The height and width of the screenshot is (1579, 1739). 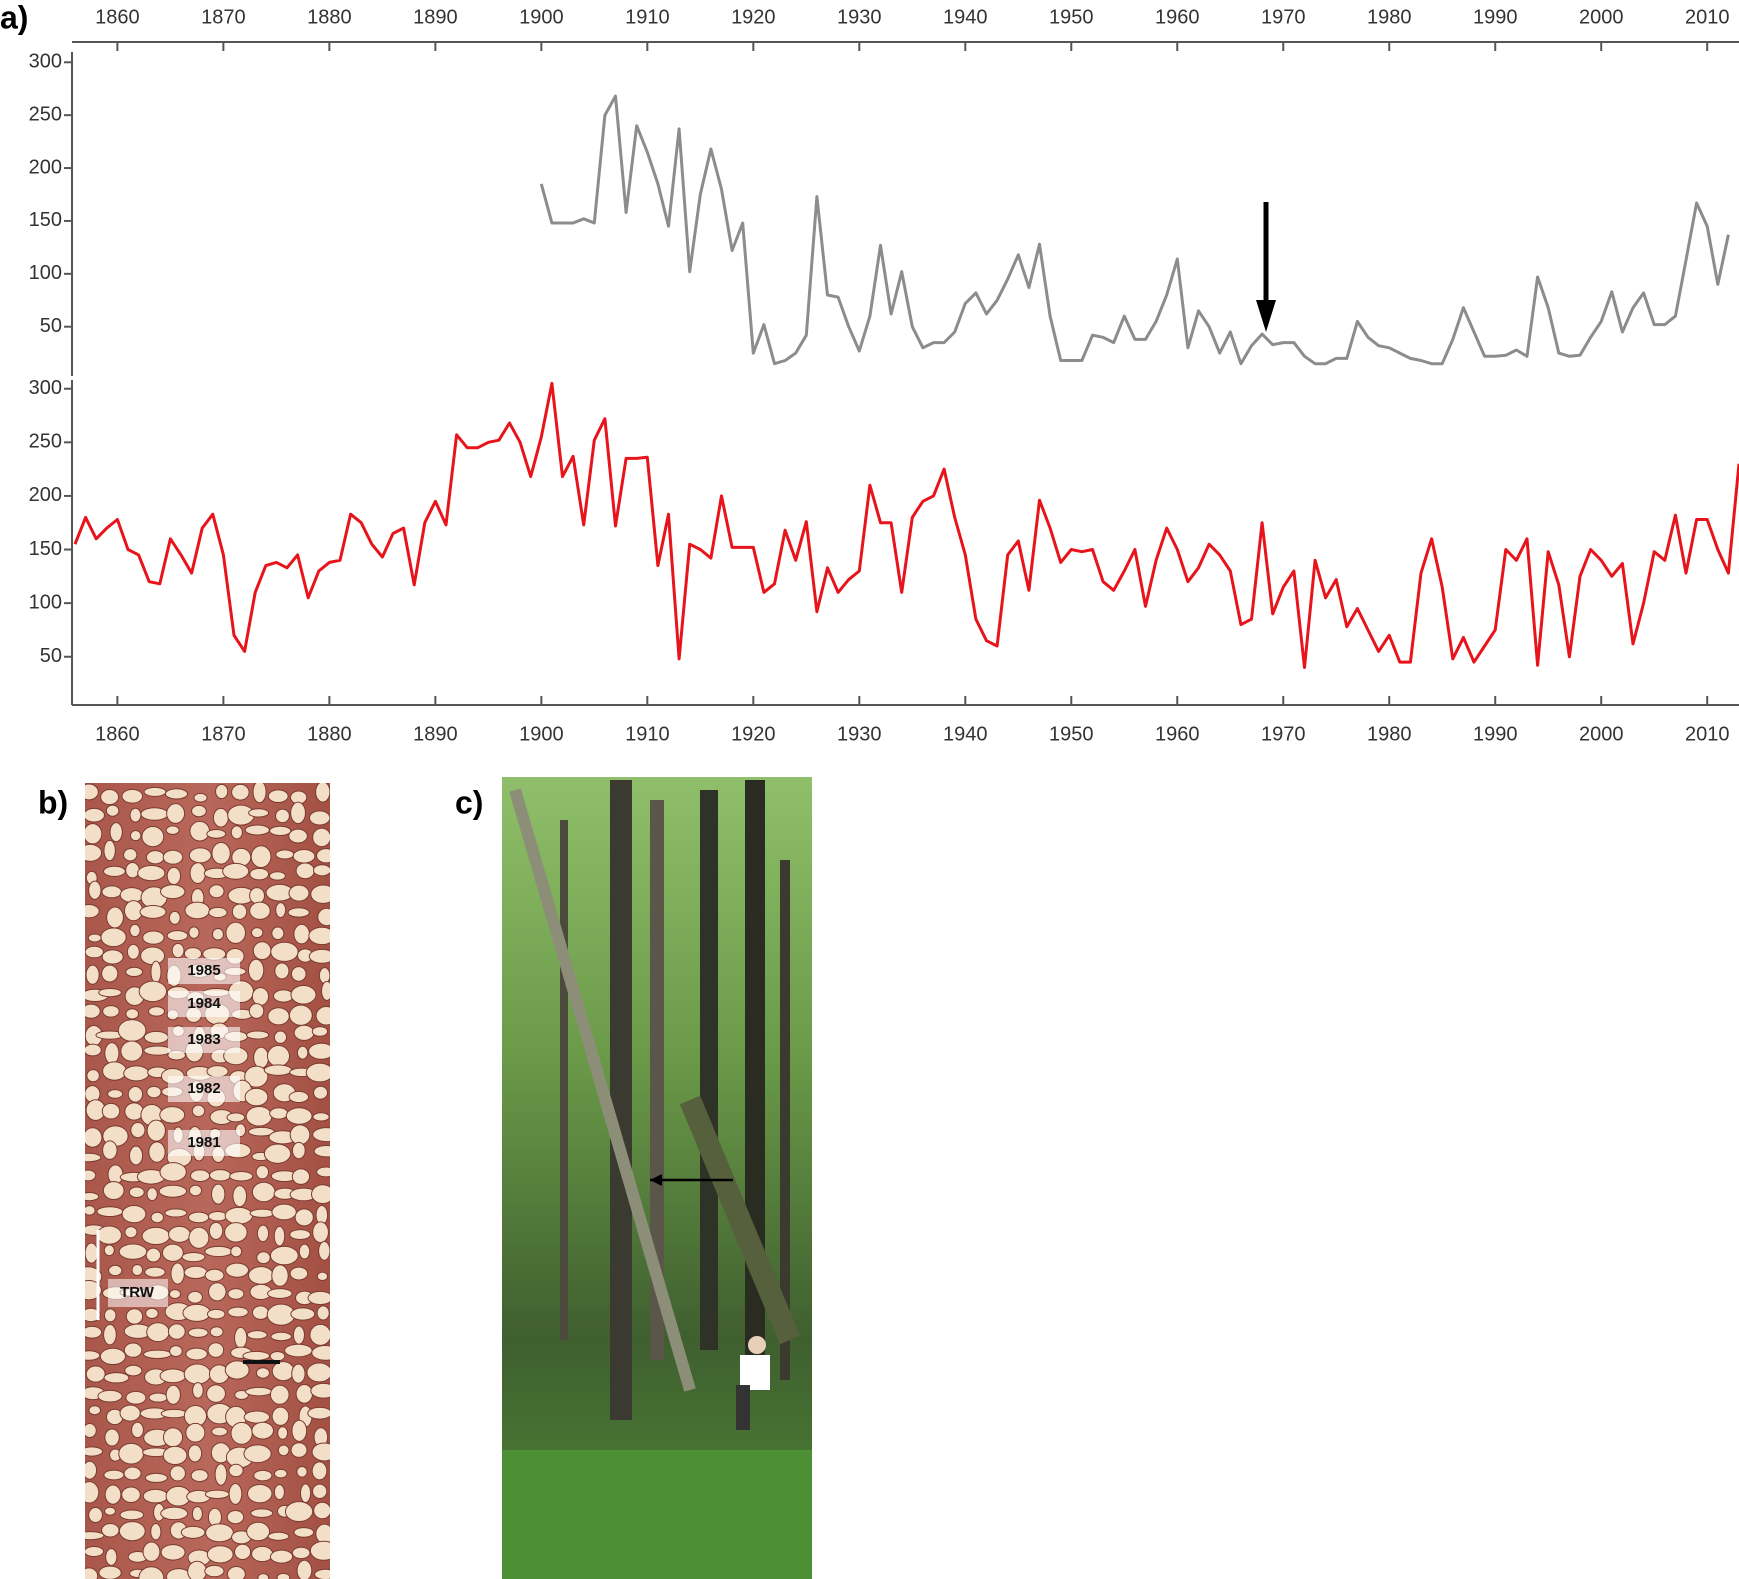 What do you see at coordinates (1601, 17) in the screenshot?
I see `x-tick-label: 2000` at bounding box center [1601, 17].